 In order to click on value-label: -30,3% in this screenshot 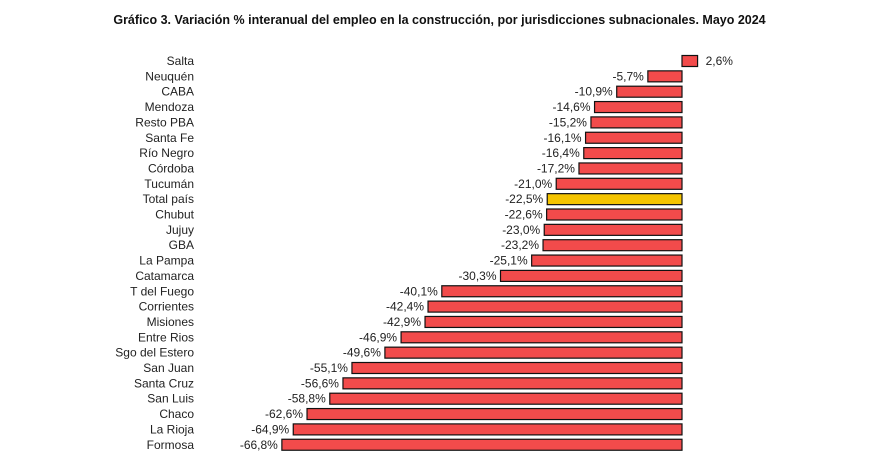, I will do `click(477, 276)`.